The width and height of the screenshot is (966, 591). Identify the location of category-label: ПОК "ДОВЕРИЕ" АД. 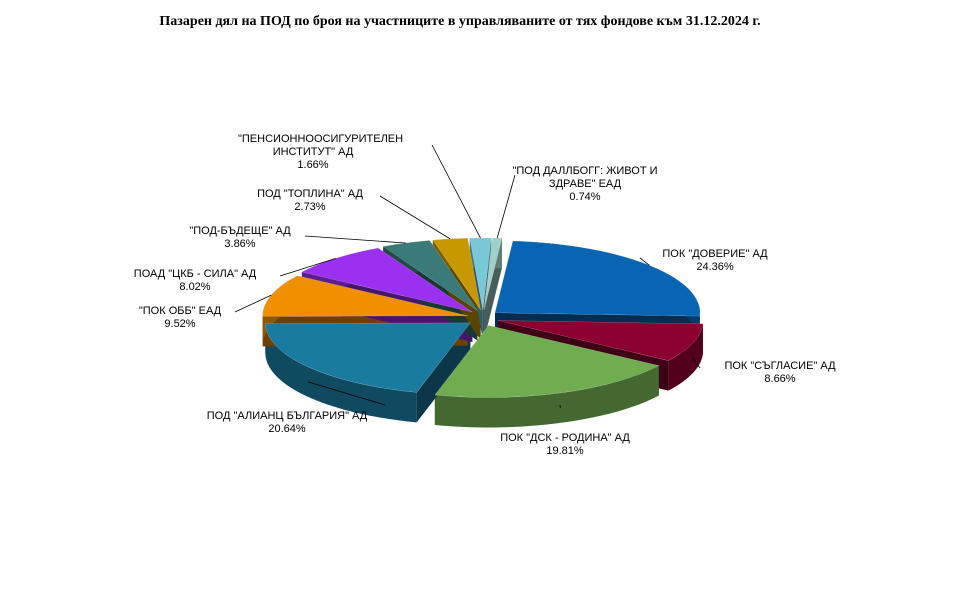
(715, 254).